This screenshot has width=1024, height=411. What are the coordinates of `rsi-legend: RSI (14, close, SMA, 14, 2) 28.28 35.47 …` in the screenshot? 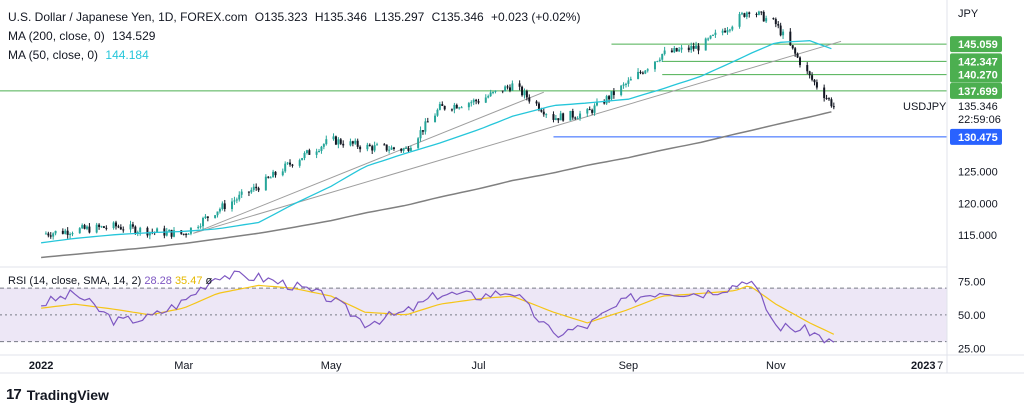 It's located at (110, 281).